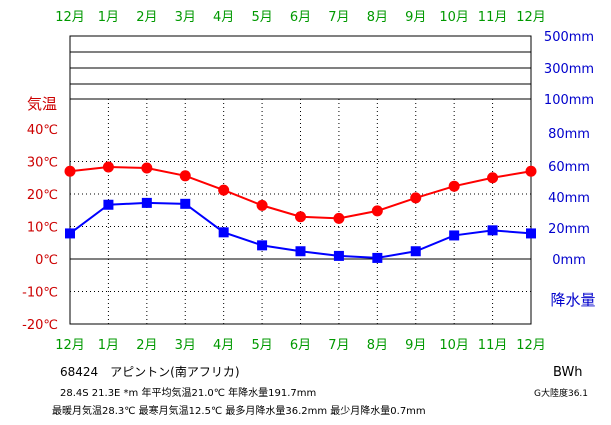 This screenshot has width=611, height=425. What do you see at coordinates (569, 134) in the screenshot?
I see `precip-tick-label: 80mm` at bounding box center [569, 134].